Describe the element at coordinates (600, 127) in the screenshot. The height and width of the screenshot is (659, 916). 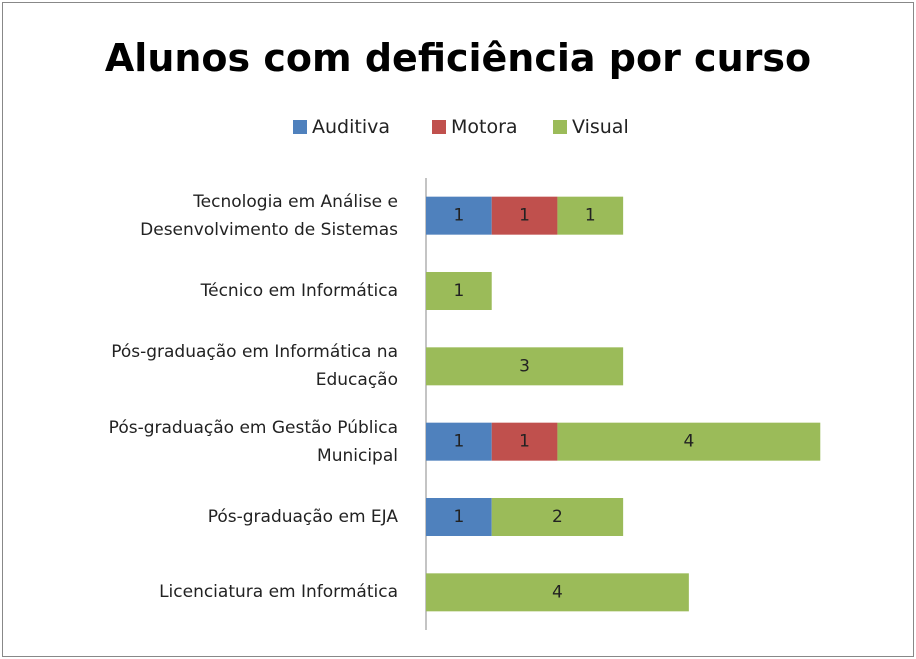
I see `legend-label: Visual` at that location.